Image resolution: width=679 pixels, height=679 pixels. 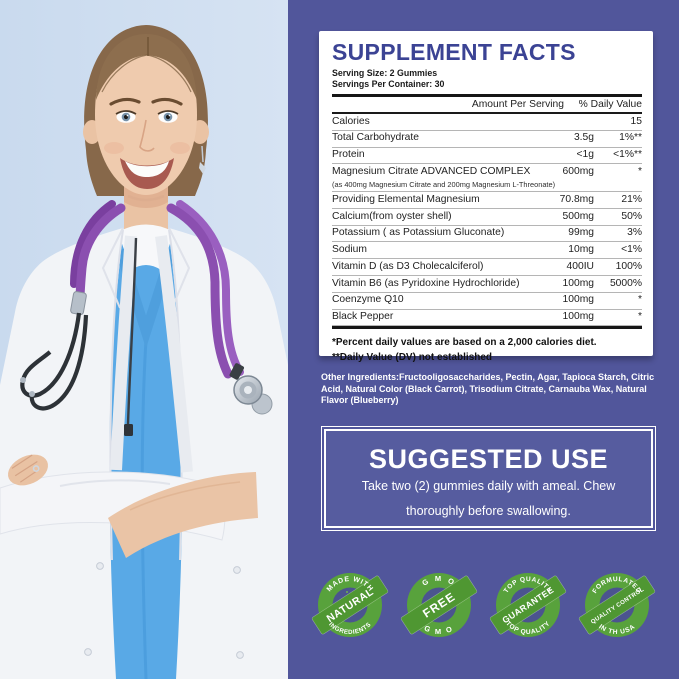 What do you see at coordinates (349, 250) in the screenshot?
I see `nutrient-name: Sodium` at bounding box center [349, 250].